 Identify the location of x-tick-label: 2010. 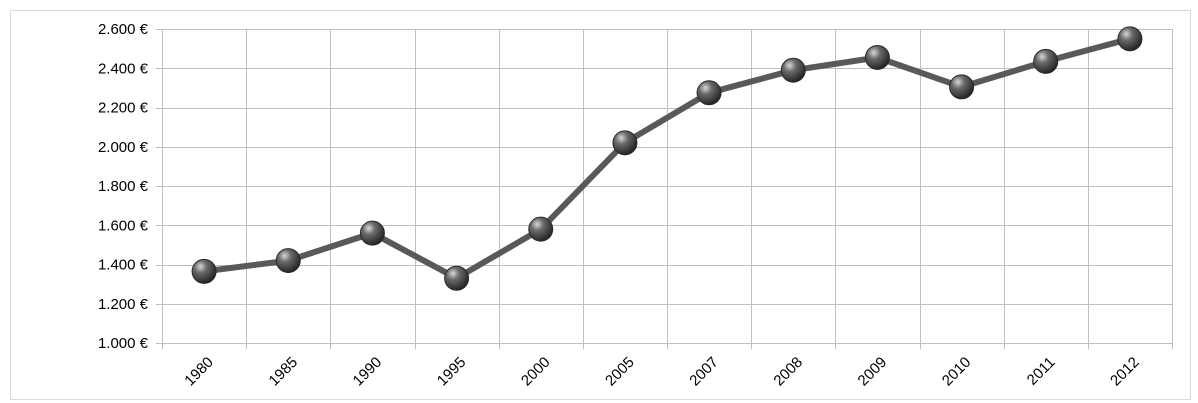
(957, 372).